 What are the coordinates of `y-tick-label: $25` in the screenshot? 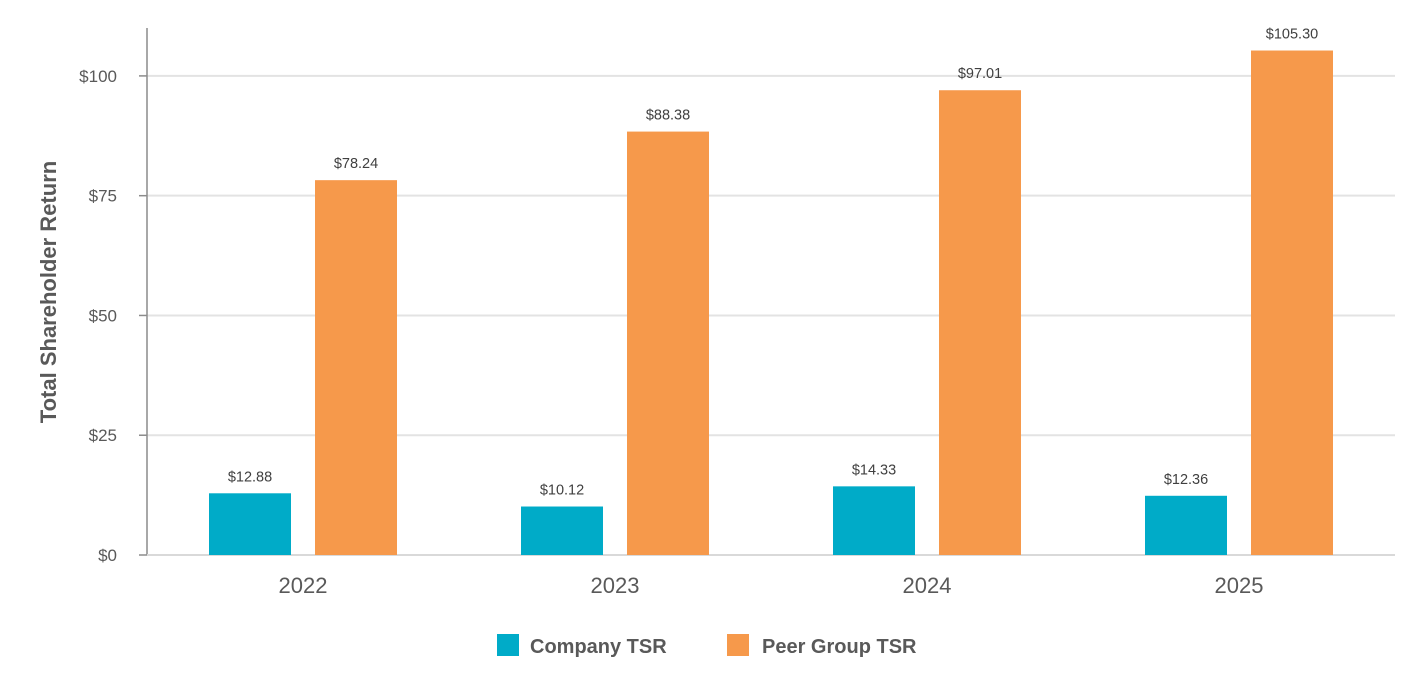 It's located at (103, 435).